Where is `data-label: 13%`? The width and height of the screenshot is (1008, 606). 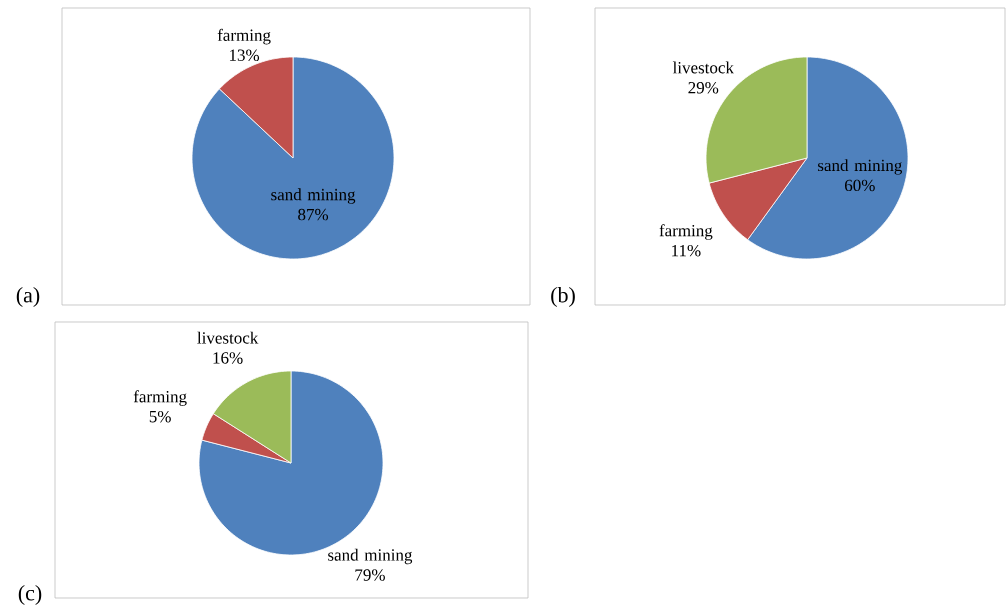 data-label: 13% is located at coordinates (244, 55).